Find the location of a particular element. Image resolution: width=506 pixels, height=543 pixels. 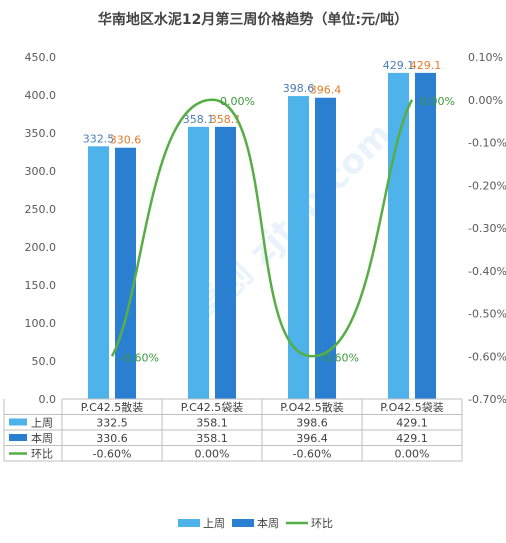

table-series-name: 本周 is located at coordinates (42, 438).